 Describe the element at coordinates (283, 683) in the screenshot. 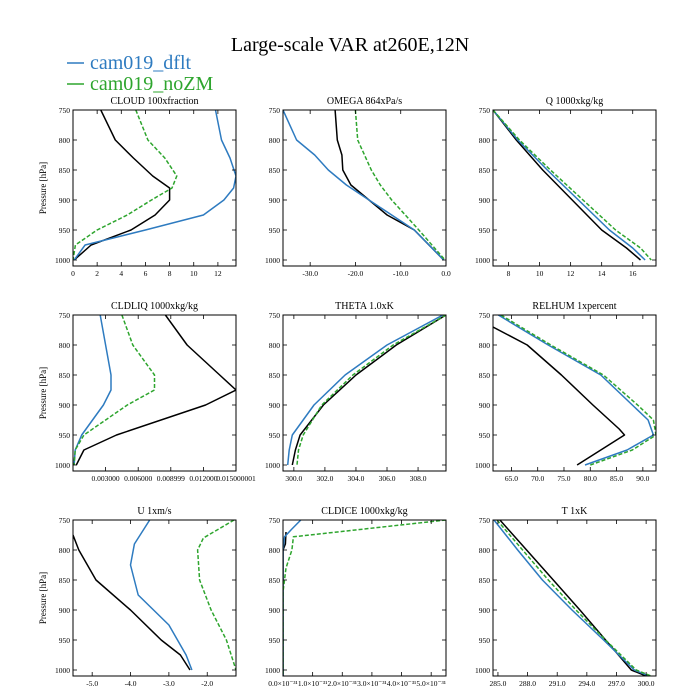

I see `x-tick-label: 0.0×10⁻³¹` at that location.